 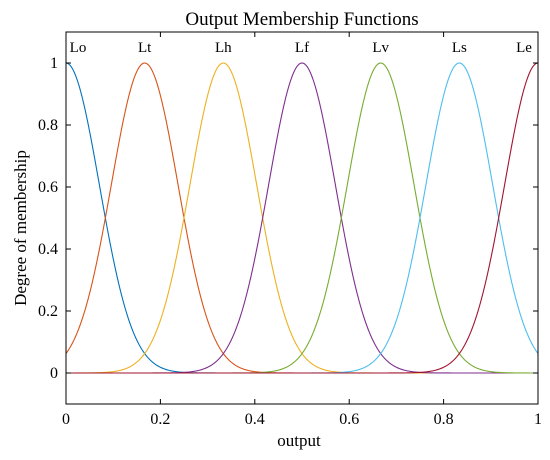 I want to click on series-label-lt: Lt, so click(x=145, y=48).